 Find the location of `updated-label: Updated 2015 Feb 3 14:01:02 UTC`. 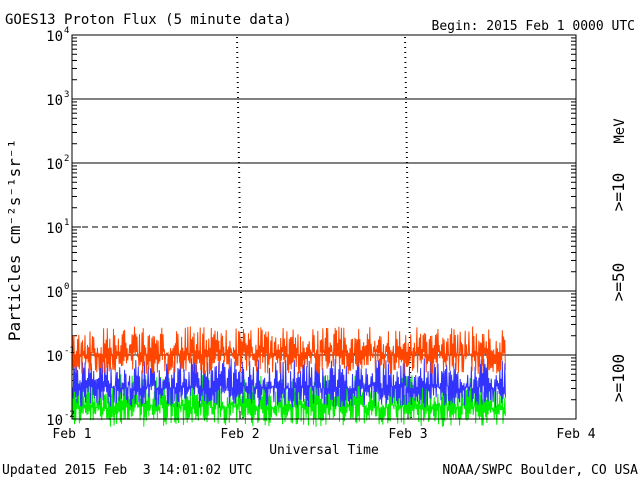

updated-label: Updated 2015 Feb 3 14:01:02 UTC is located at coordinates (127, 470).